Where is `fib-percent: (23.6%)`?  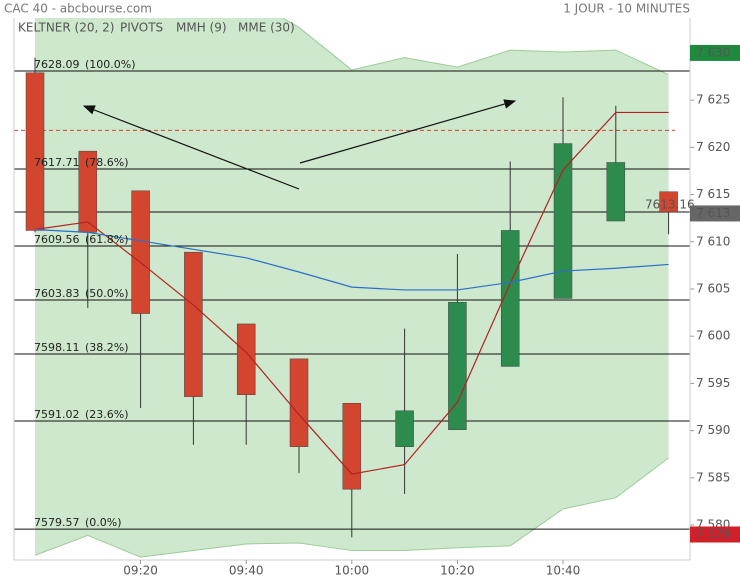 fib-percent: (23.6%) is located at coordinates (107, 414).